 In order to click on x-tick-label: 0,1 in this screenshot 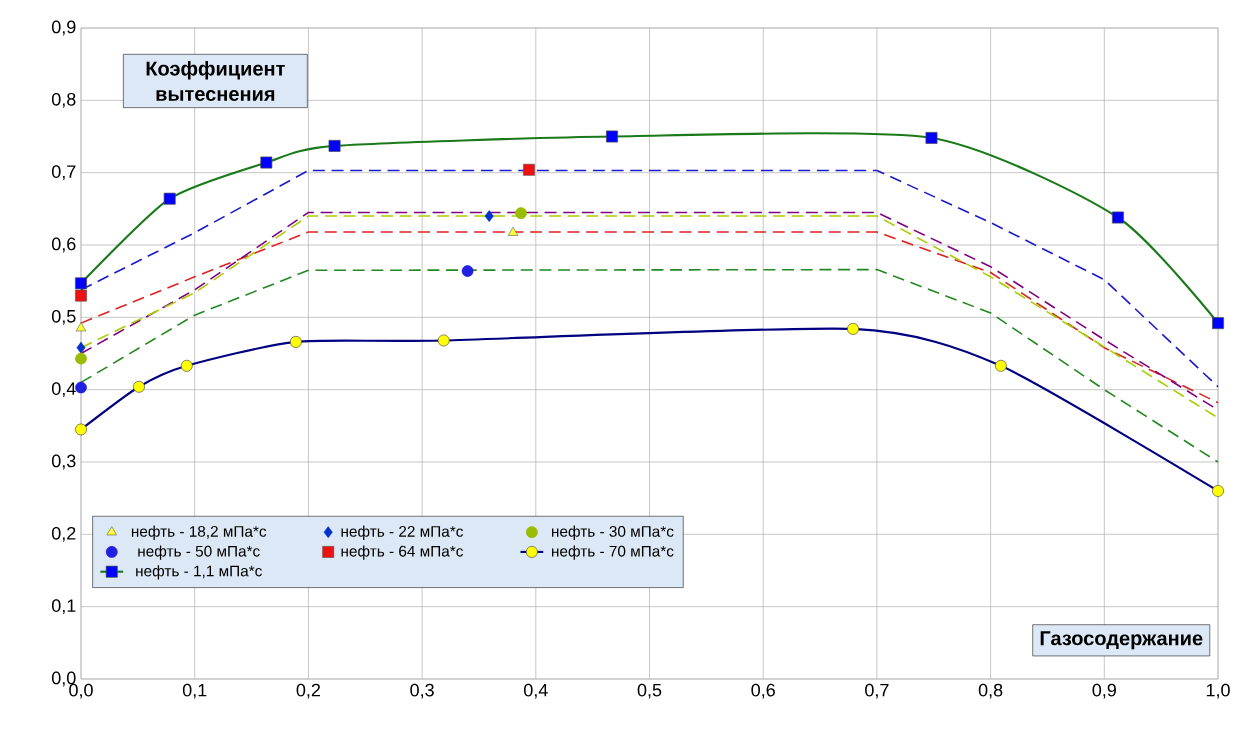, I will do `click(194, 691)`.